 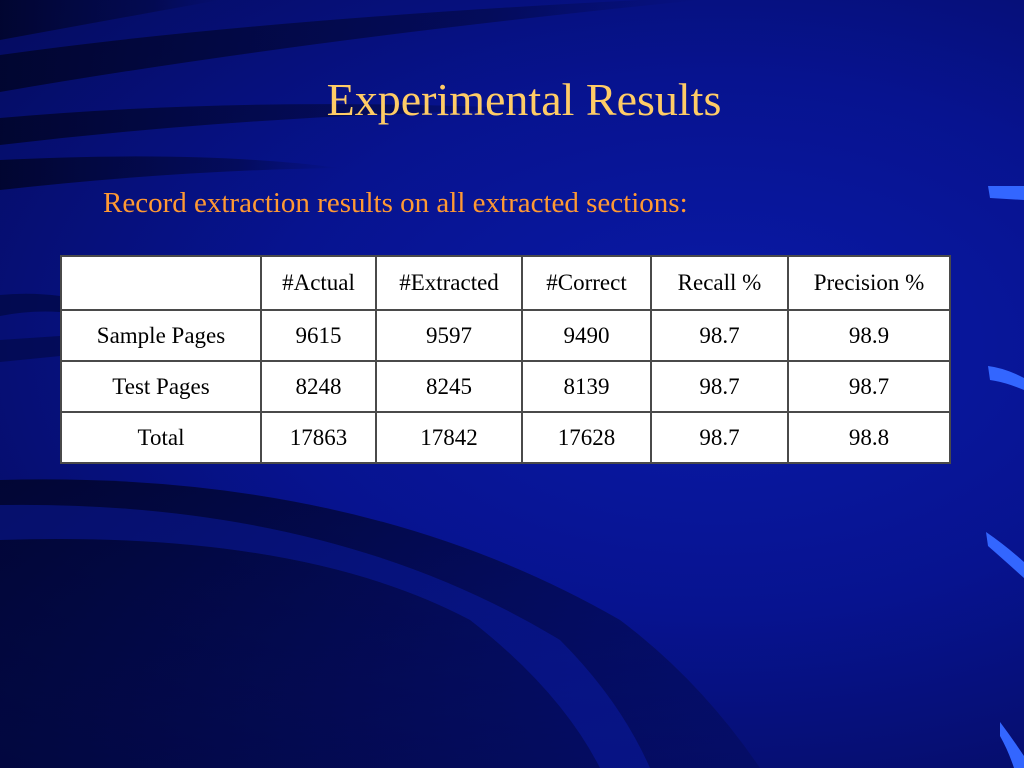 What do you see at coordinates (449, 386) in the screenshot?
I see `cell-extracted: 8245` at bounding box center [449, 386].